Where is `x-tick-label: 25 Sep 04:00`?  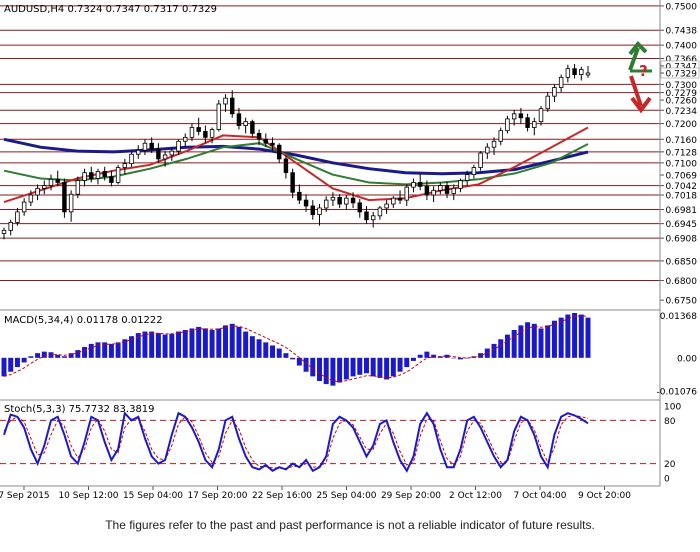
x-tick-label: 25 Sep 04:00 is located at coordinates (346, 496).